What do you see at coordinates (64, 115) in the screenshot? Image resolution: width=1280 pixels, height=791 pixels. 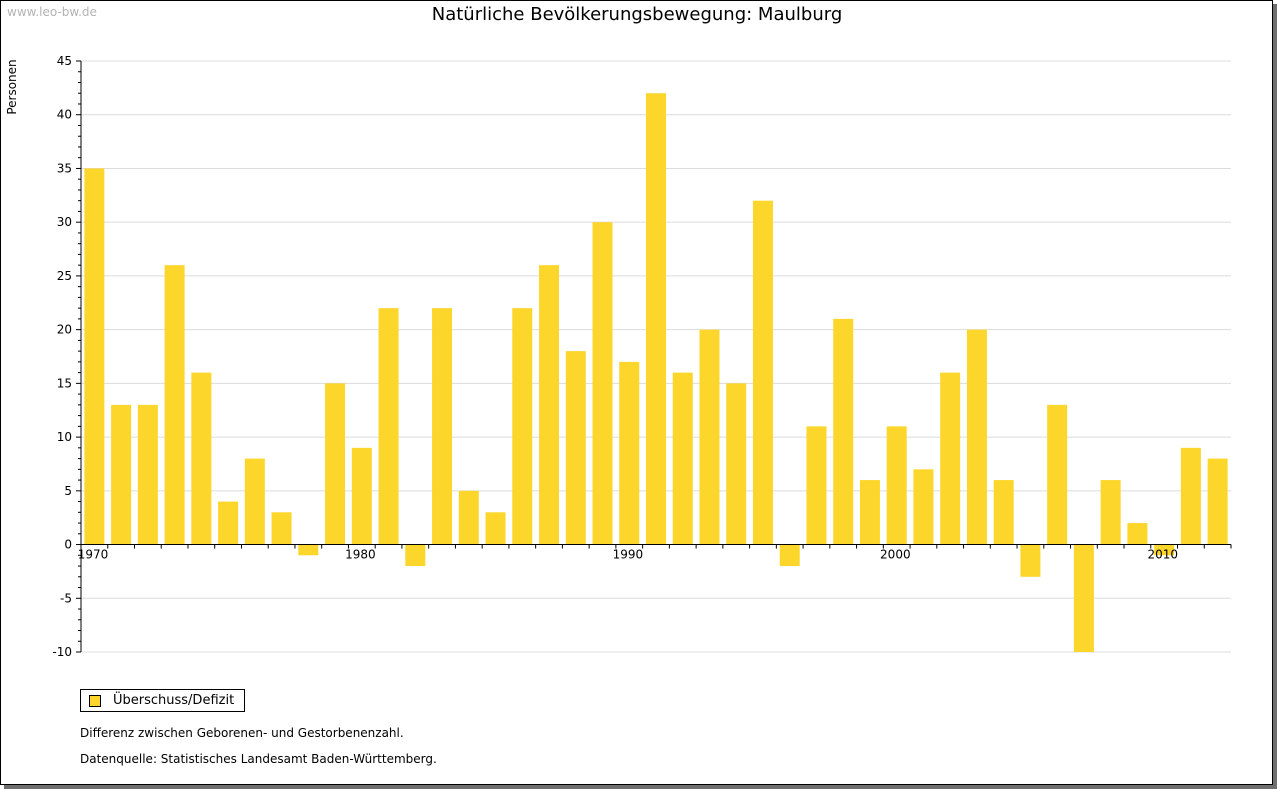 I see `y-tick-label: 40` at bounding box center [64, 115].